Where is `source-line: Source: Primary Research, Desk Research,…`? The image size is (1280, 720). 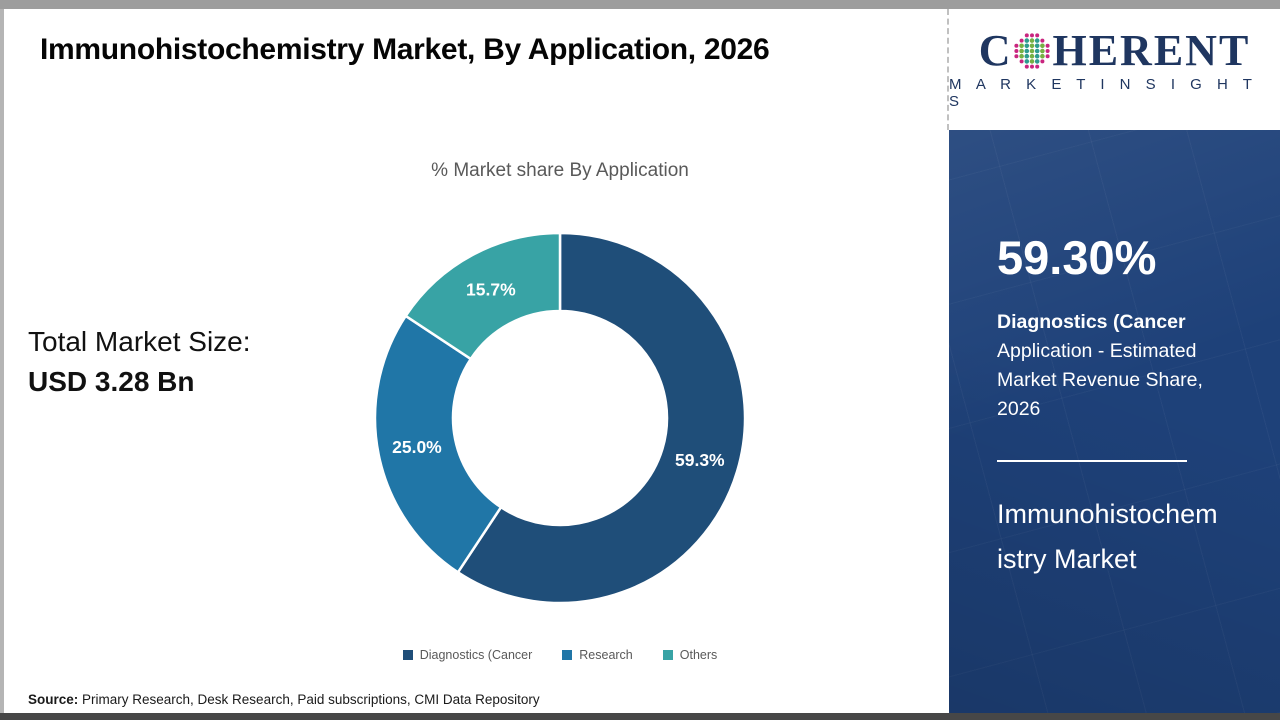
source-line: Source: Primary Research, Desk Research,… is located at coordinates (284, 699).